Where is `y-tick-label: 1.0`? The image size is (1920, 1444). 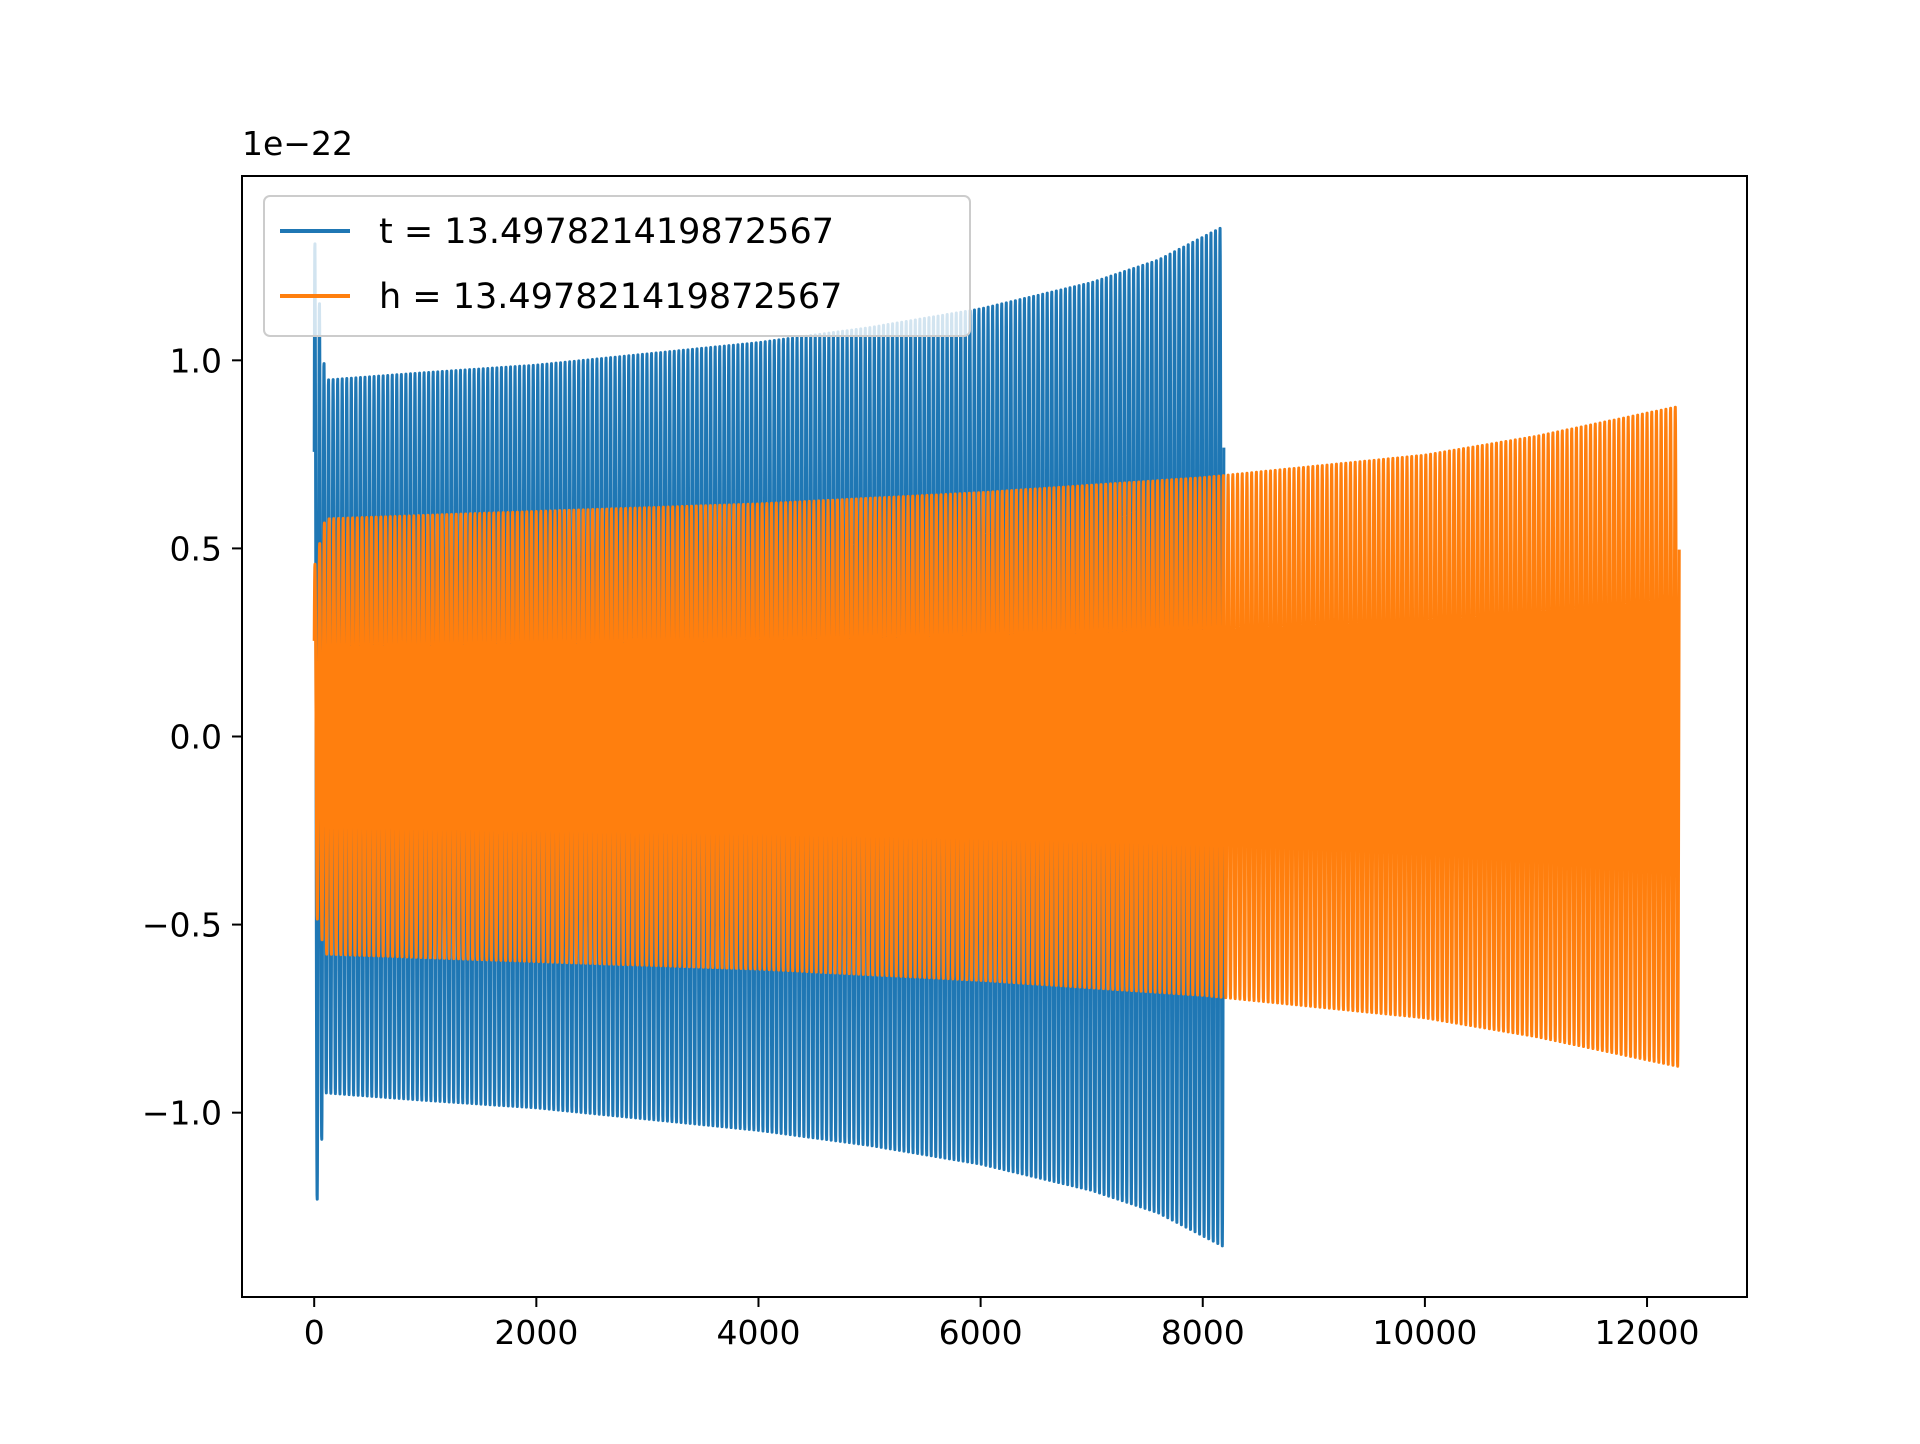 y-tick-label: 1.0 is located at coordinates (196, 360).